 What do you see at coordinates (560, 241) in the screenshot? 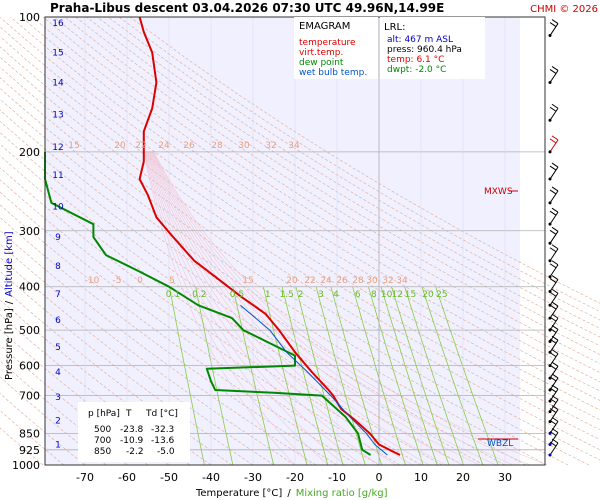
I see `wind-panel` at bounding box center [560, 241].